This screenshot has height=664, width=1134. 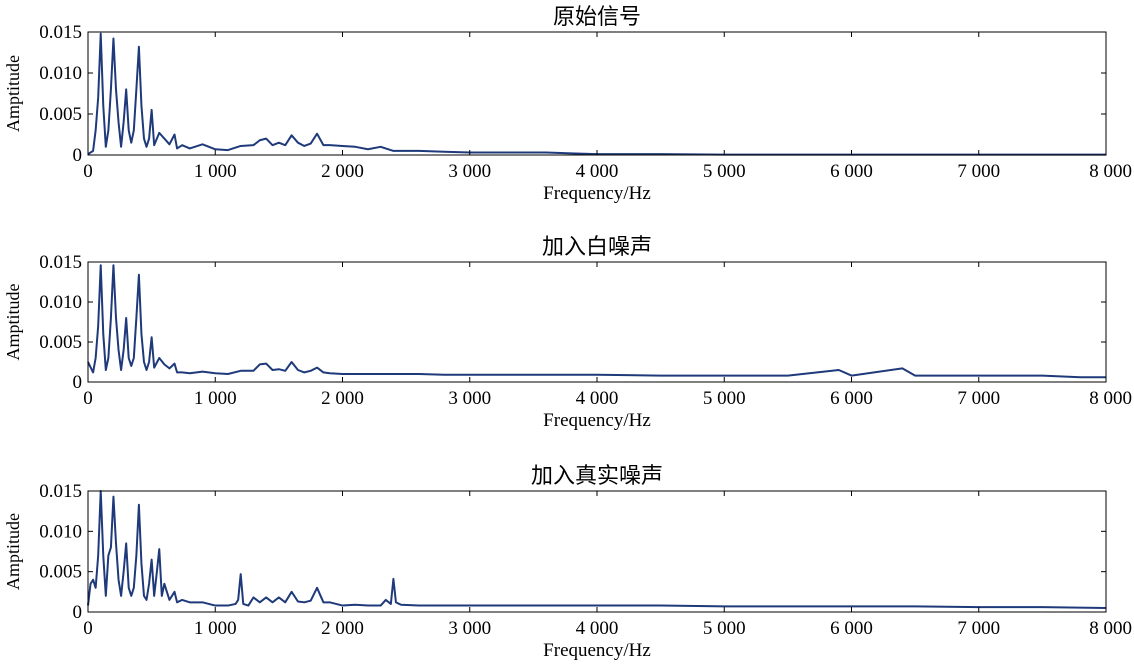 I want to click on chart-title: 加入真实噪声, so click(x=597, y=475).